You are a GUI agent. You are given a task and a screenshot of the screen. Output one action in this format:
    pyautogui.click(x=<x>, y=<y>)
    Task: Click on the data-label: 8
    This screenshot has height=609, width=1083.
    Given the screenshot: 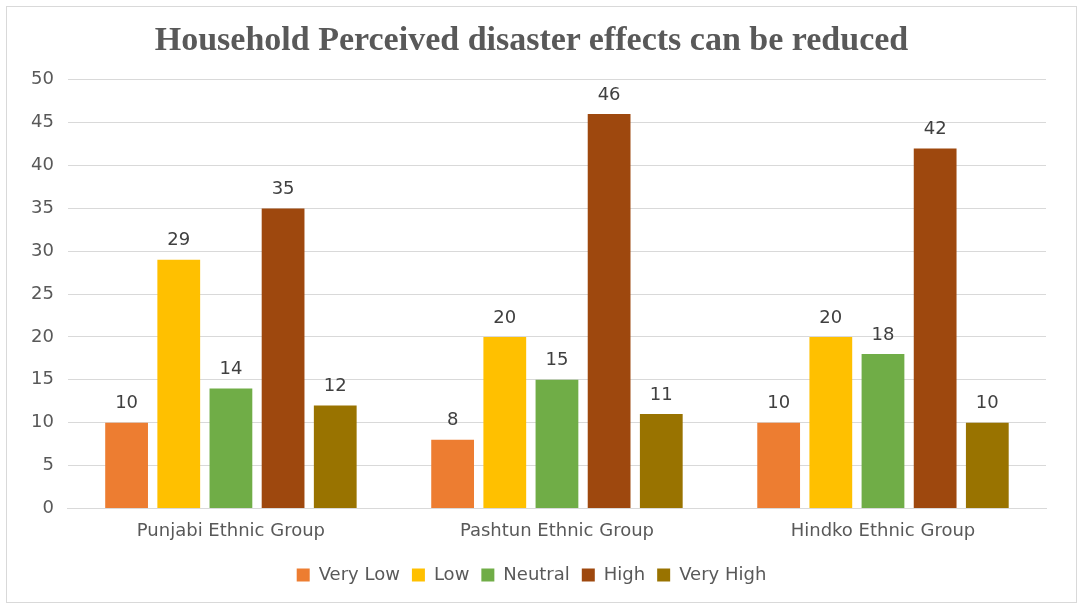 What is the action you would take?
    pyautogui.click(x=452, y=419)
    